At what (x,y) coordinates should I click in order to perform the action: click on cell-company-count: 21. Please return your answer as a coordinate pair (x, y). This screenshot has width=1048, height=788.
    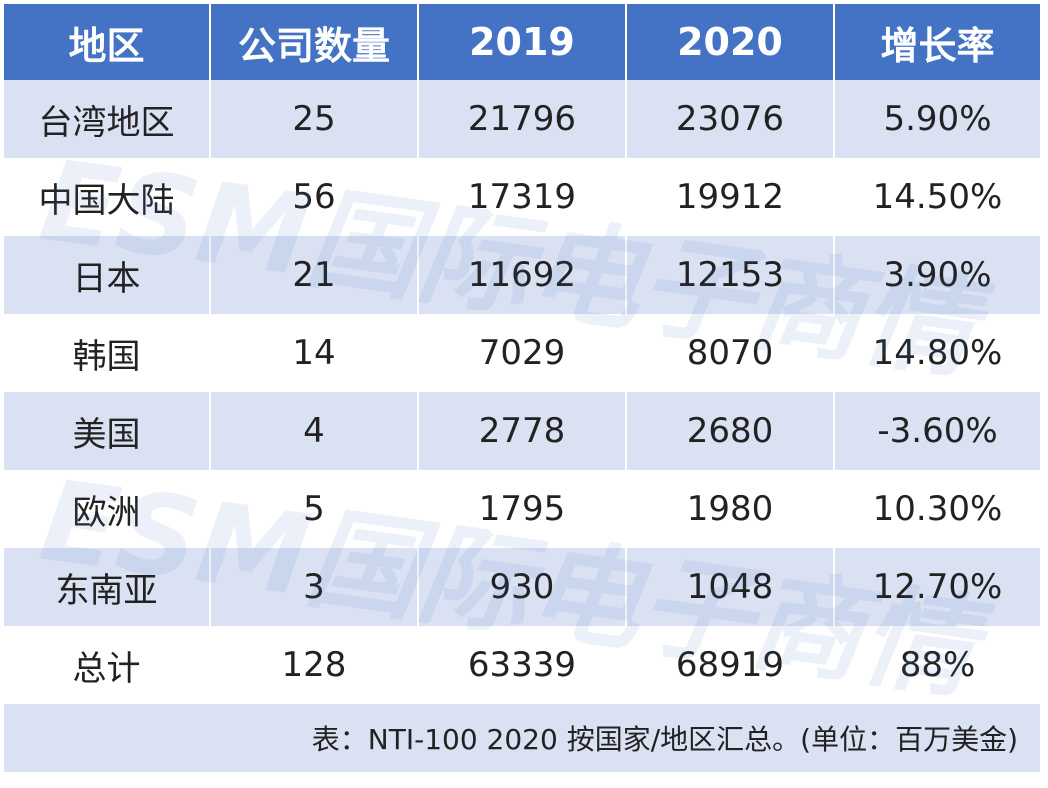
    Looking at the image, I should click on (314, 275).